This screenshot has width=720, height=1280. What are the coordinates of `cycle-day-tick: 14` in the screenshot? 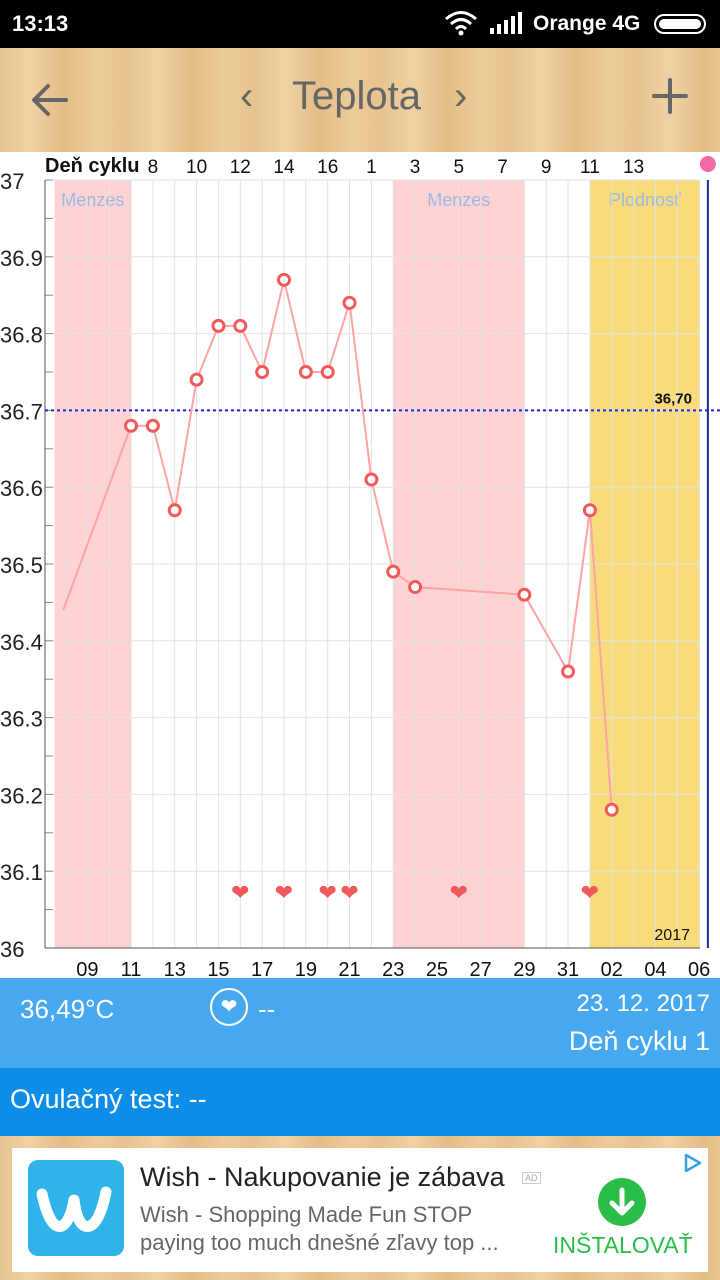 It's located at (284, 167).